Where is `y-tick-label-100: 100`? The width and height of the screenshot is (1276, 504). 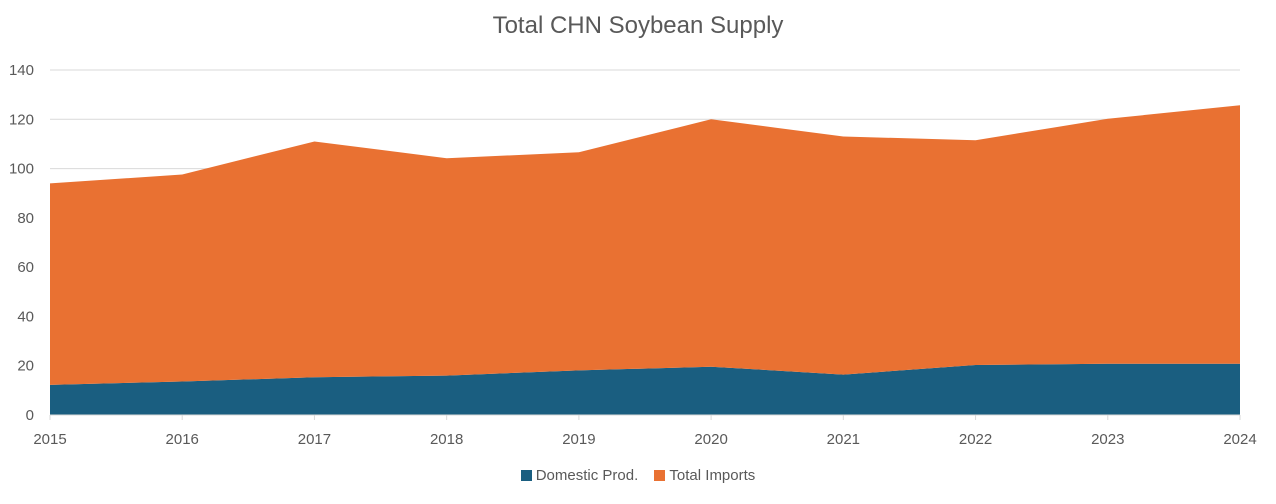
y-tick-label-100: 100 is located at coordinates (21, 169).